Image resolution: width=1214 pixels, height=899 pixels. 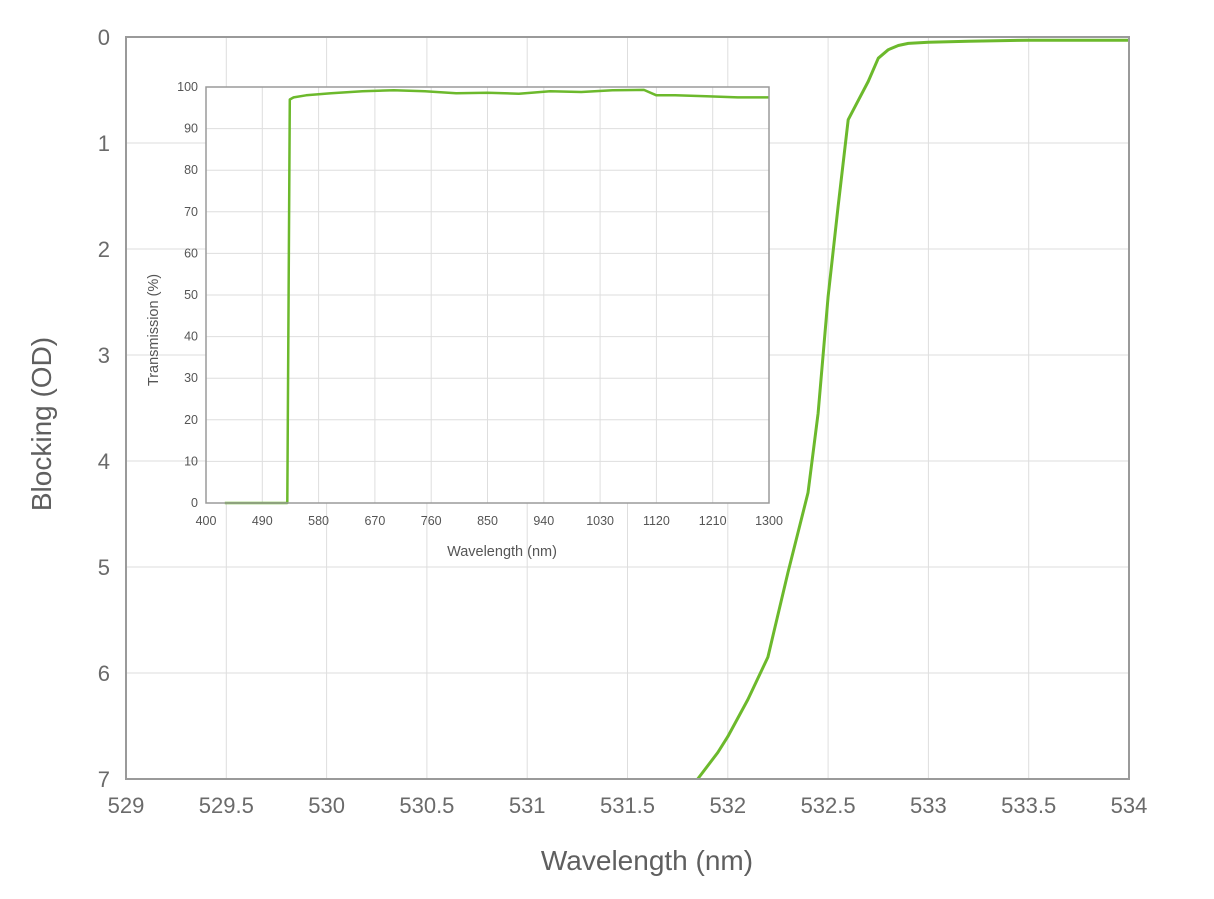 I want to click on inset-x-tick-label: 1300, so click(x=769, y=521).